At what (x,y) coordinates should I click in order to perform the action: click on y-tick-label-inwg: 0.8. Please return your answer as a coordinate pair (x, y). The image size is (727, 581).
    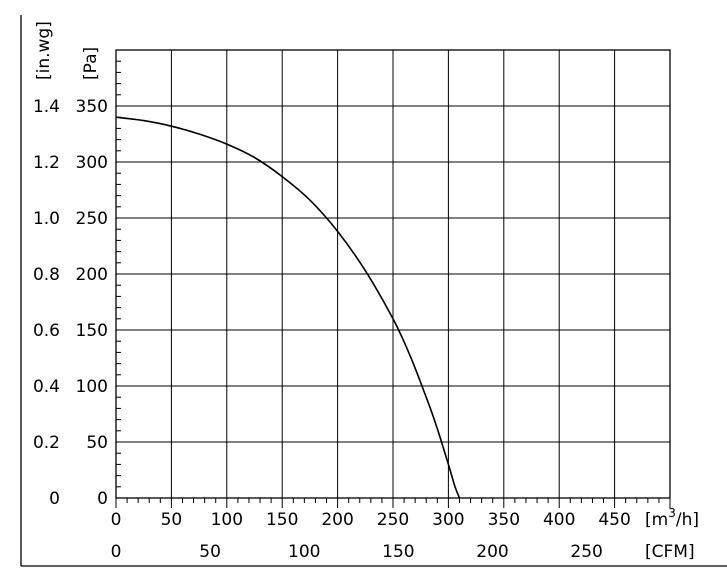
    Looking at the image, I should click on (46, 275).